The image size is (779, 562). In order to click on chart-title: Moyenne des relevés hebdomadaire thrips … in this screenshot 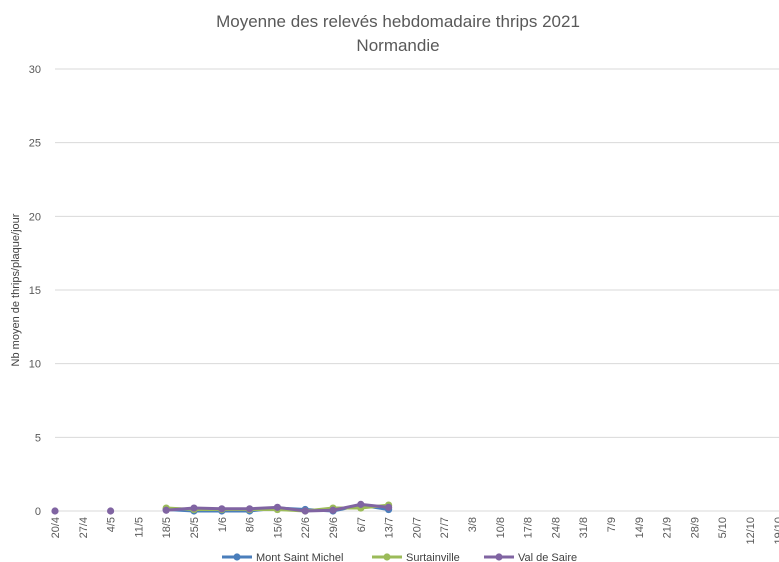, I will do `click(398, 21)`.